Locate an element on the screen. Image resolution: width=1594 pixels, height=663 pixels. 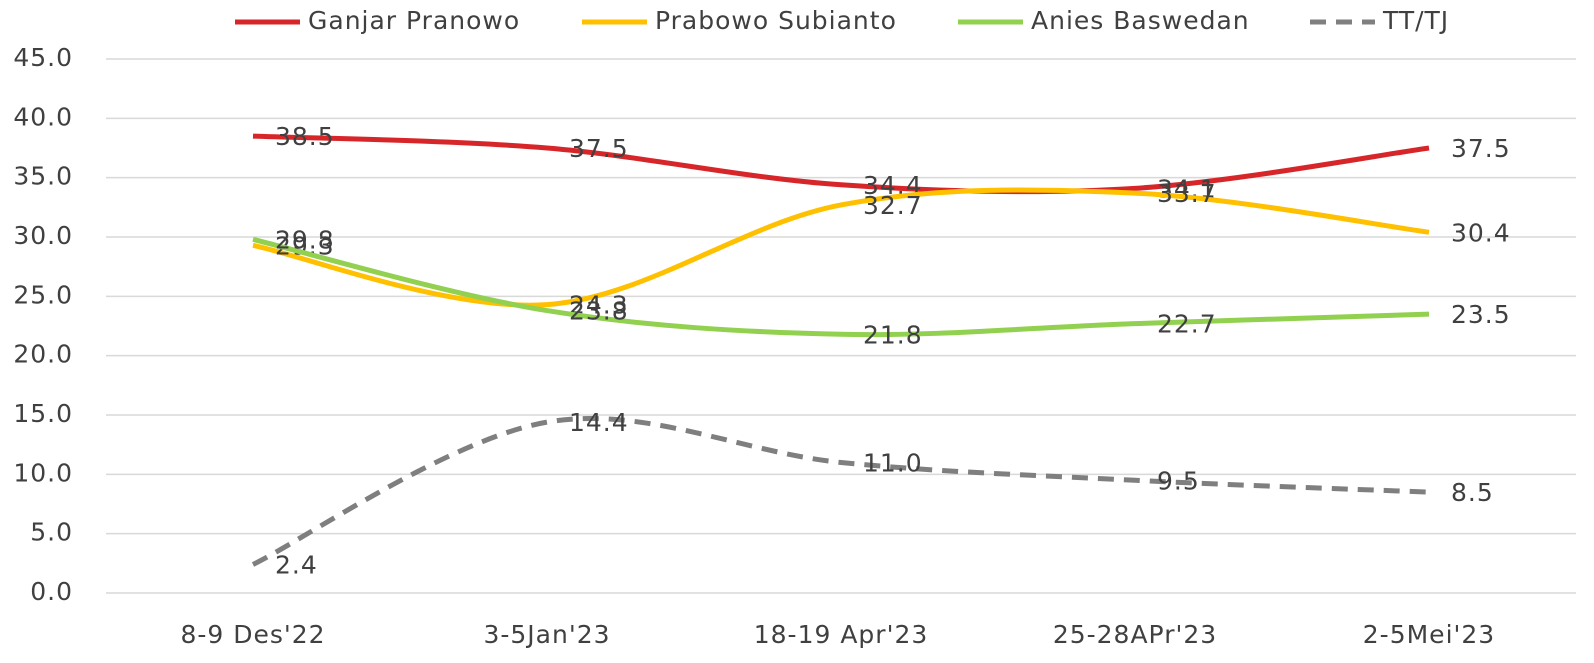
data-label: 9.5 is located at coordinates (1178, 480).